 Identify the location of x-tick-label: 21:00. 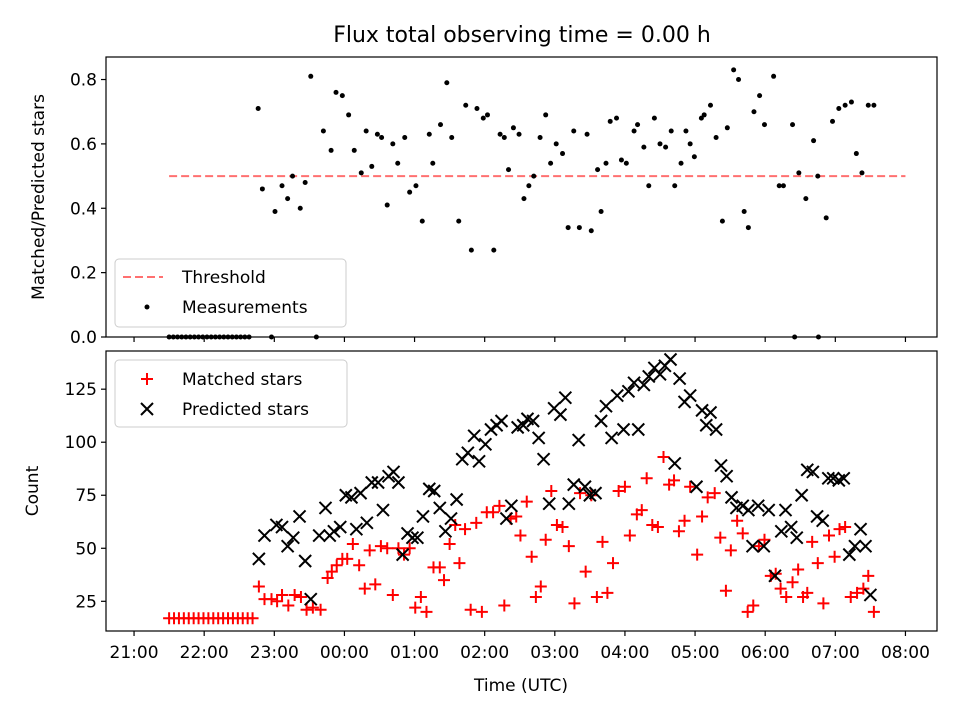
(134, 653).